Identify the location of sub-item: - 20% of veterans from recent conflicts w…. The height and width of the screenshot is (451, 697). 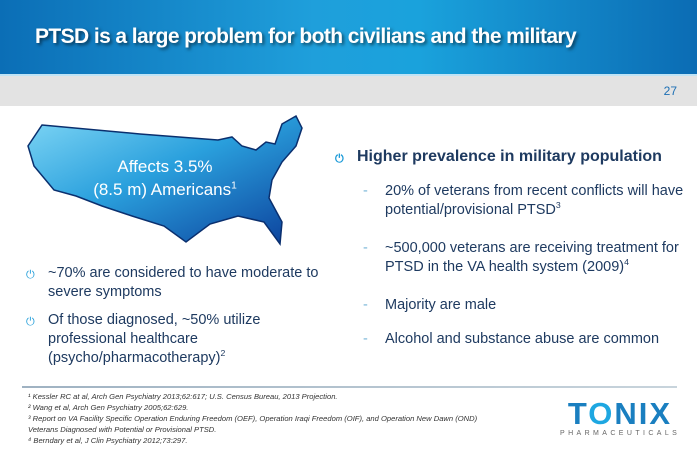
(529, 201).